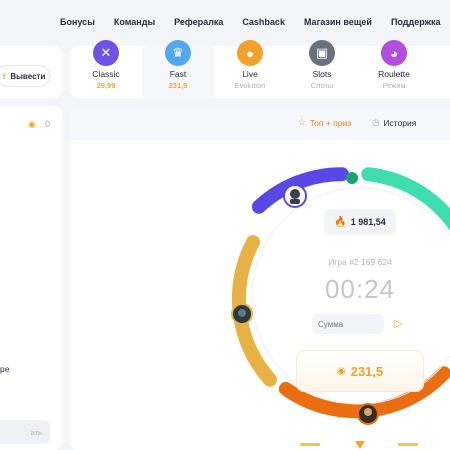 The height and width of the screenshot is (450, 450). What do you see at coordinates (367, 371) in the screenshot?
I see `bank-value: 231,5` at bounding box center [367, 371].